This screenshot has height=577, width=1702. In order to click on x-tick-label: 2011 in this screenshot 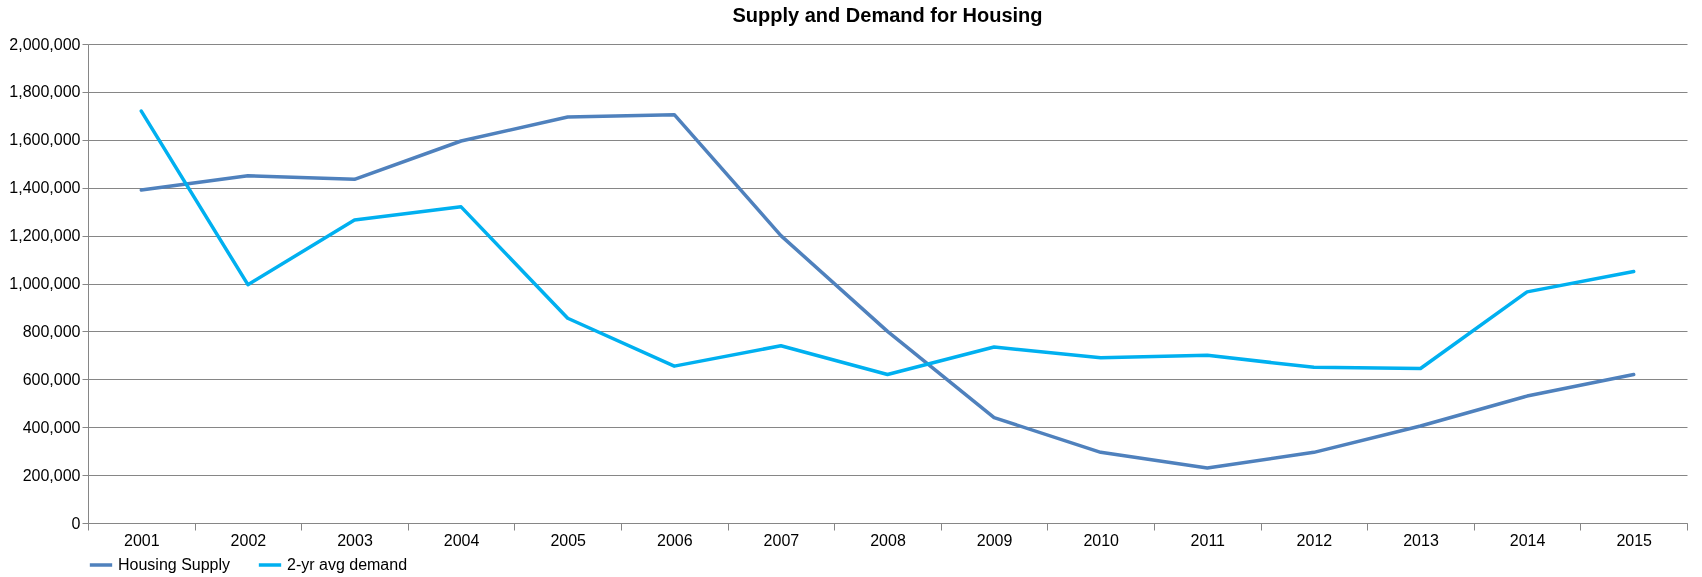, I will do `click(1208, 540)`.